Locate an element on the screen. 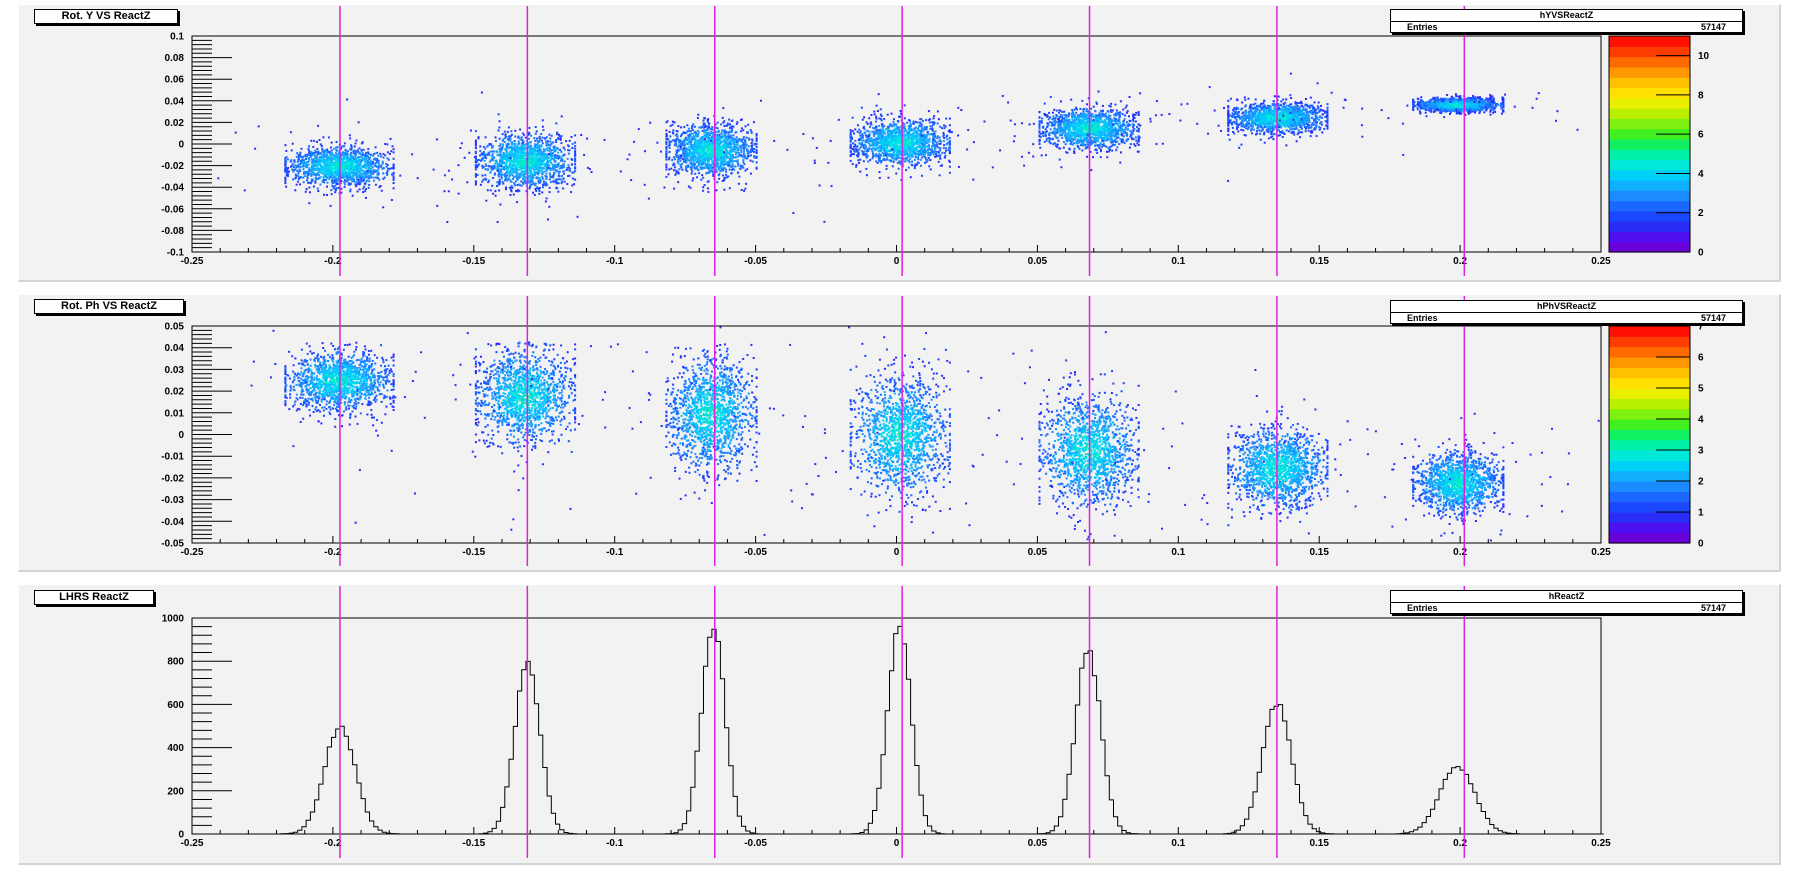 The height and width of the screenshot is (872, 1796). x-tick-label: -0.25 is located at coordinates (192, 843).